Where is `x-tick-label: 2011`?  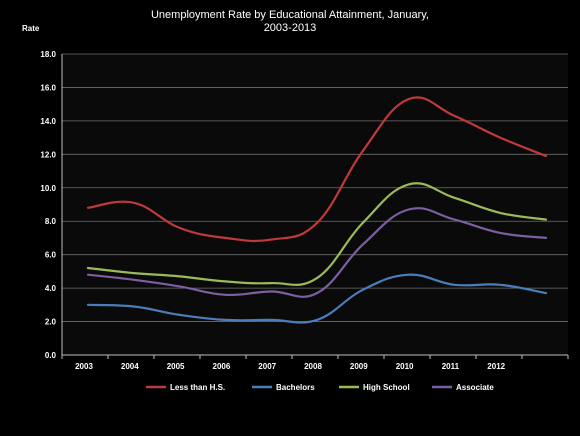 x-tick-label: 2011 is located at coordinates (451, 366).